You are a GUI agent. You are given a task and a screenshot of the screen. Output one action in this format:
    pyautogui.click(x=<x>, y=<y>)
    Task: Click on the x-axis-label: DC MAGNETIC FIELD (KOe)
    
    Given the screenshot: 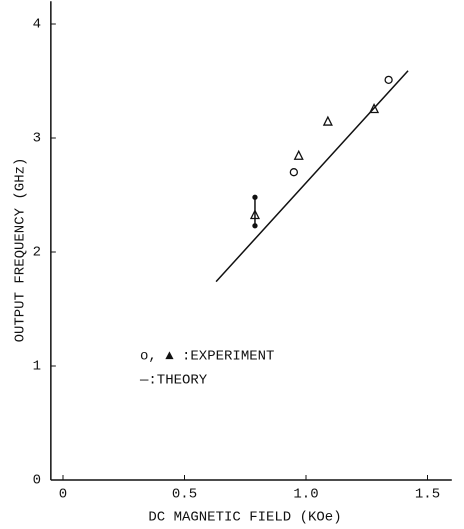 What is the action you would take?
    pyautogui.click(x=244, y=518)
    